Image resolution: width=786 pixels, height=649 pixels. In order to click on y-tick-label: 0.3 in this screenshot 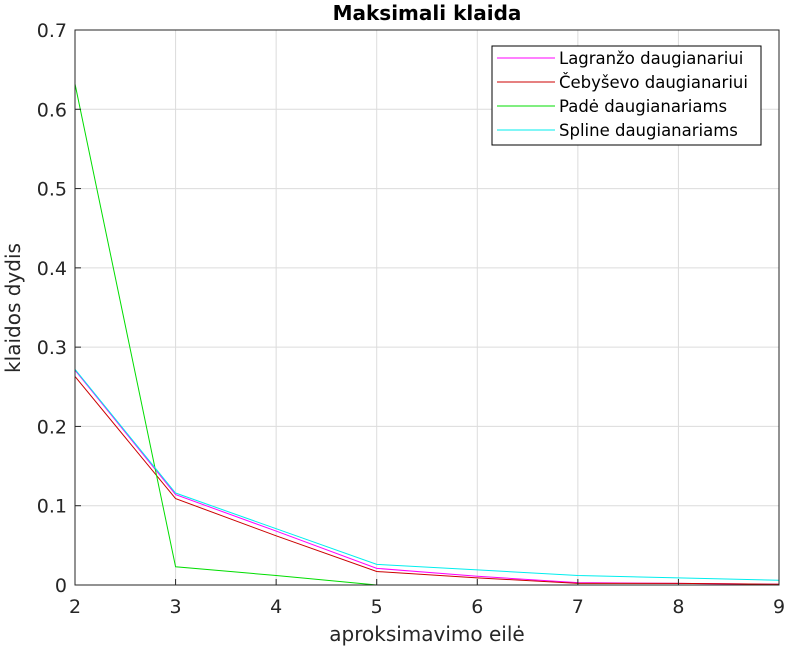, I will do `click(52, 348)`.